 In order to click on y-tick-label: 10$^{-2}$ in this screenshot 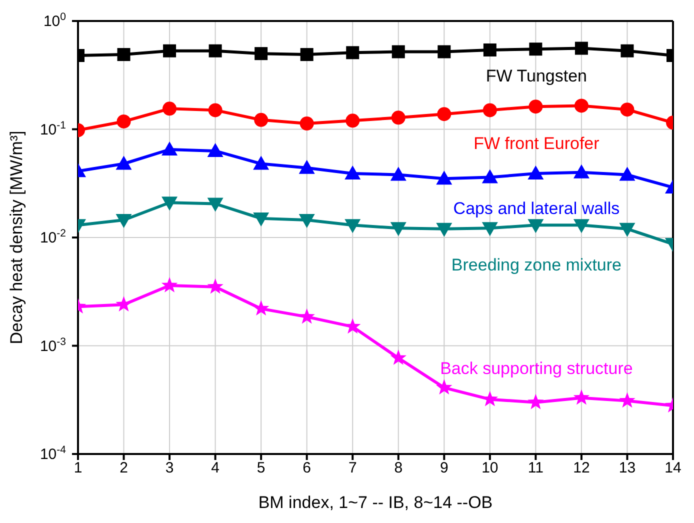, I will do `click(53, 237)`.